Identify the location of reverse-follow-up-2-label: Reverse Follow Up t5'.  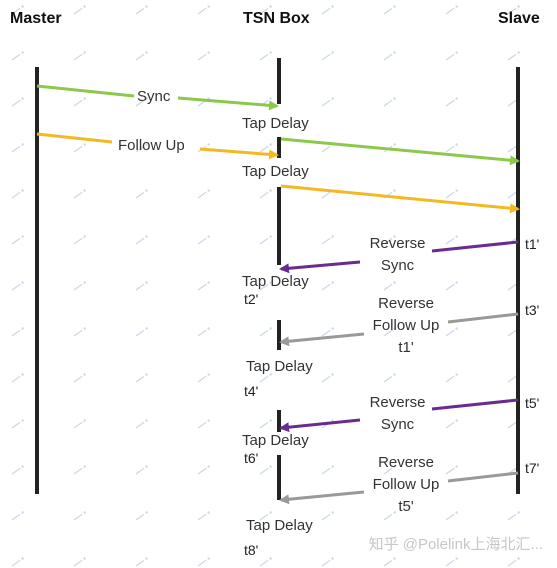
(406, 485).